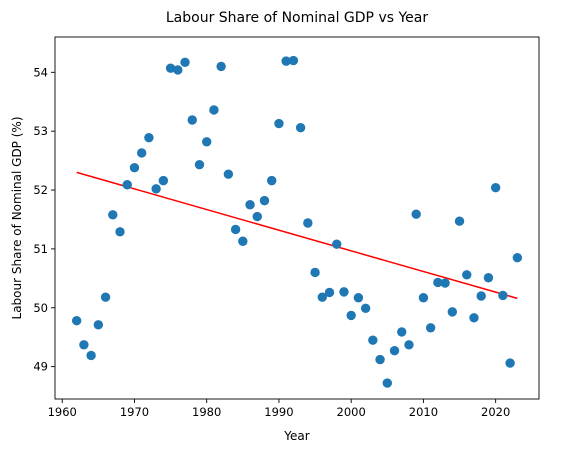 Image resolution: width=563 pixels, height=453 pixels. What do you see at coordinates (351, 412) in the screenshot?
I see `x-tick-label: 2000` at bounding box center [351, 412].